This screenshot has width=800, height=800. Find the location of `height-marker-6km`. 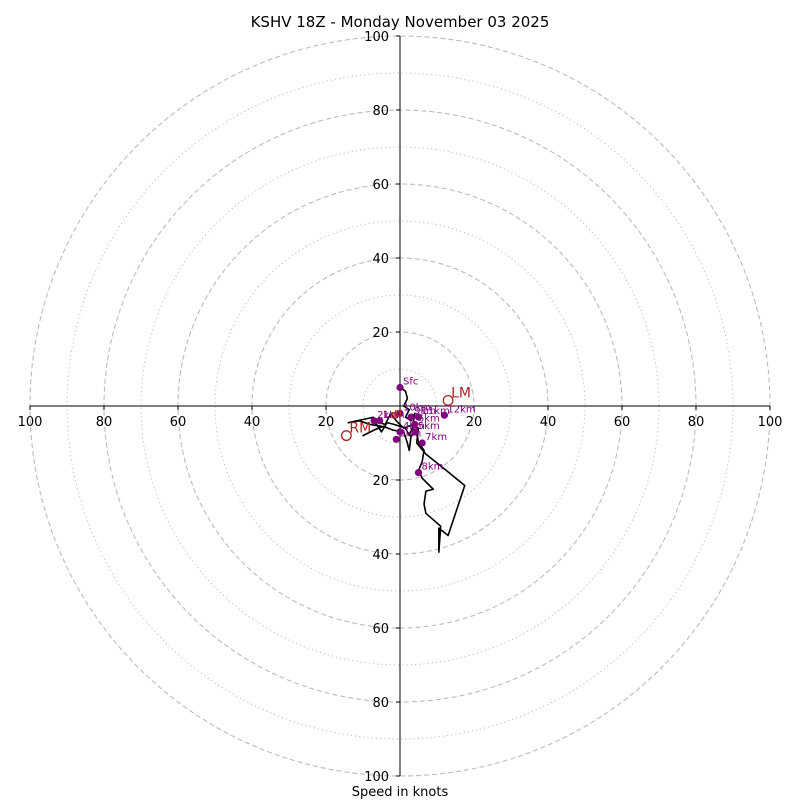

height-marker-6km is located at coordinates (415, 424).